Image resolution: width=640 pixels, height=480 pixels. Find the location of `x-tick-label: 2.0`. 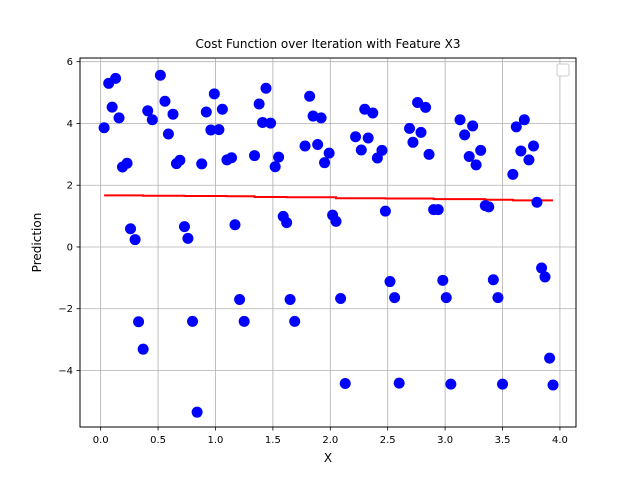

x-tick-label: 2.0 is located at coordinates (330, 440).